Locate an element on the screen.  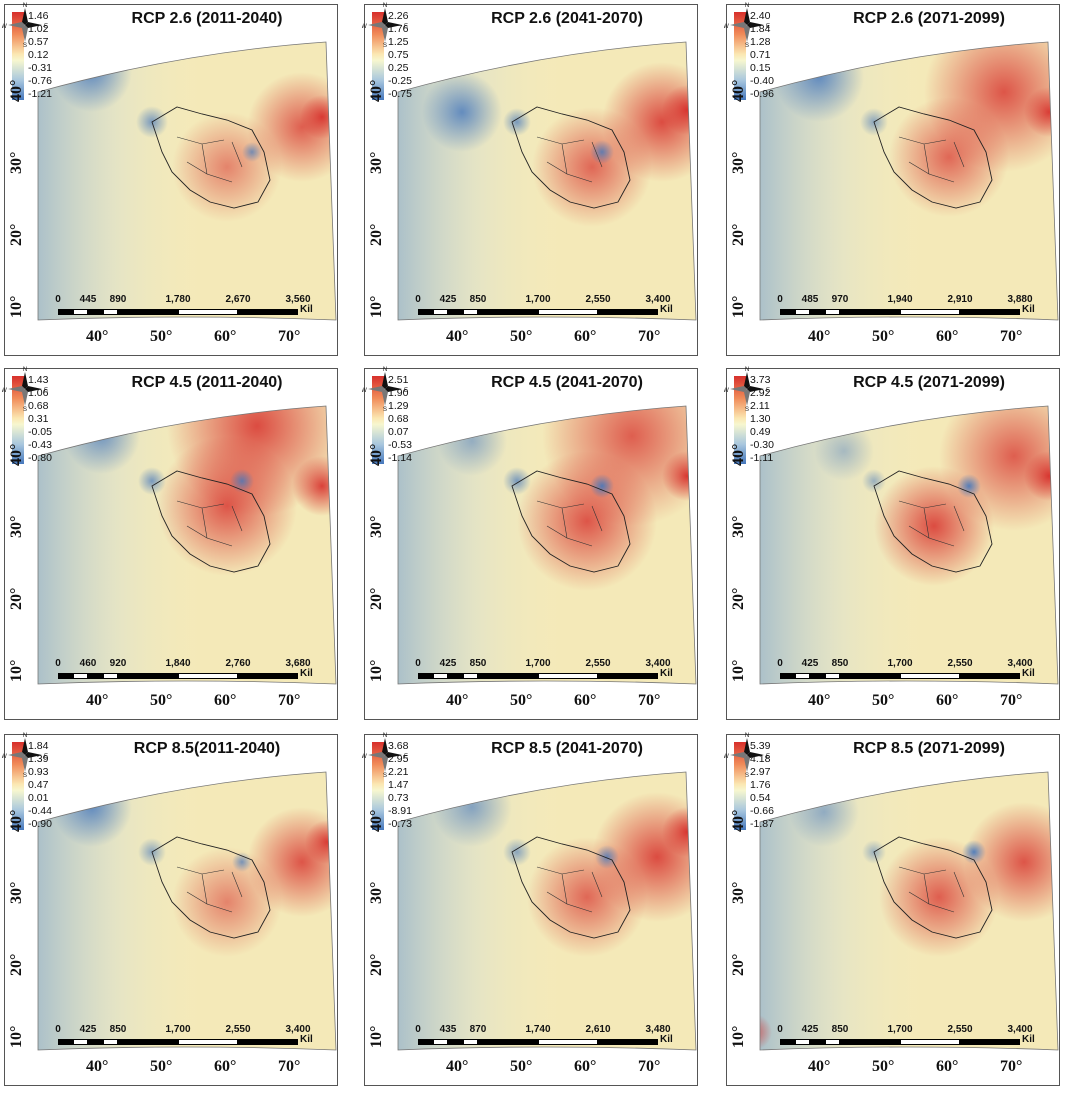
scale-label: 2,760 is located at coordinates (238, 663).